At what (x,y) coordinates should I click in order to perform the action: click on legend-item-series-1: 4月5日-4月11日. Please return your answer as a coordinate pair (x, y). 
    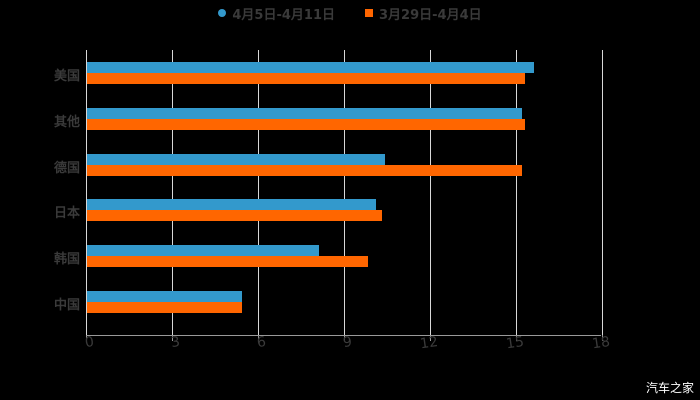
    Looking at the image, I should click on (276, 13).